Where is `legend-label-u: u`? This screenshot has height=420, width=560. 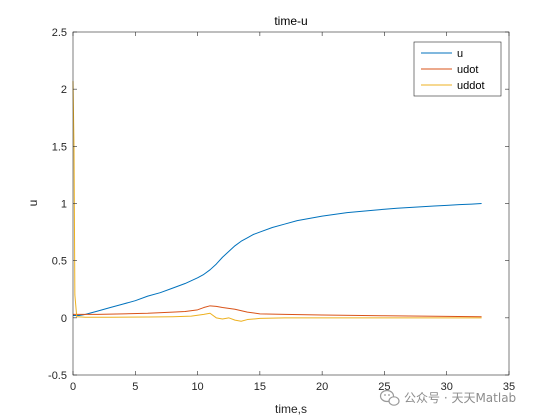 legend-label-u: u is located at coordinates (460, 54).